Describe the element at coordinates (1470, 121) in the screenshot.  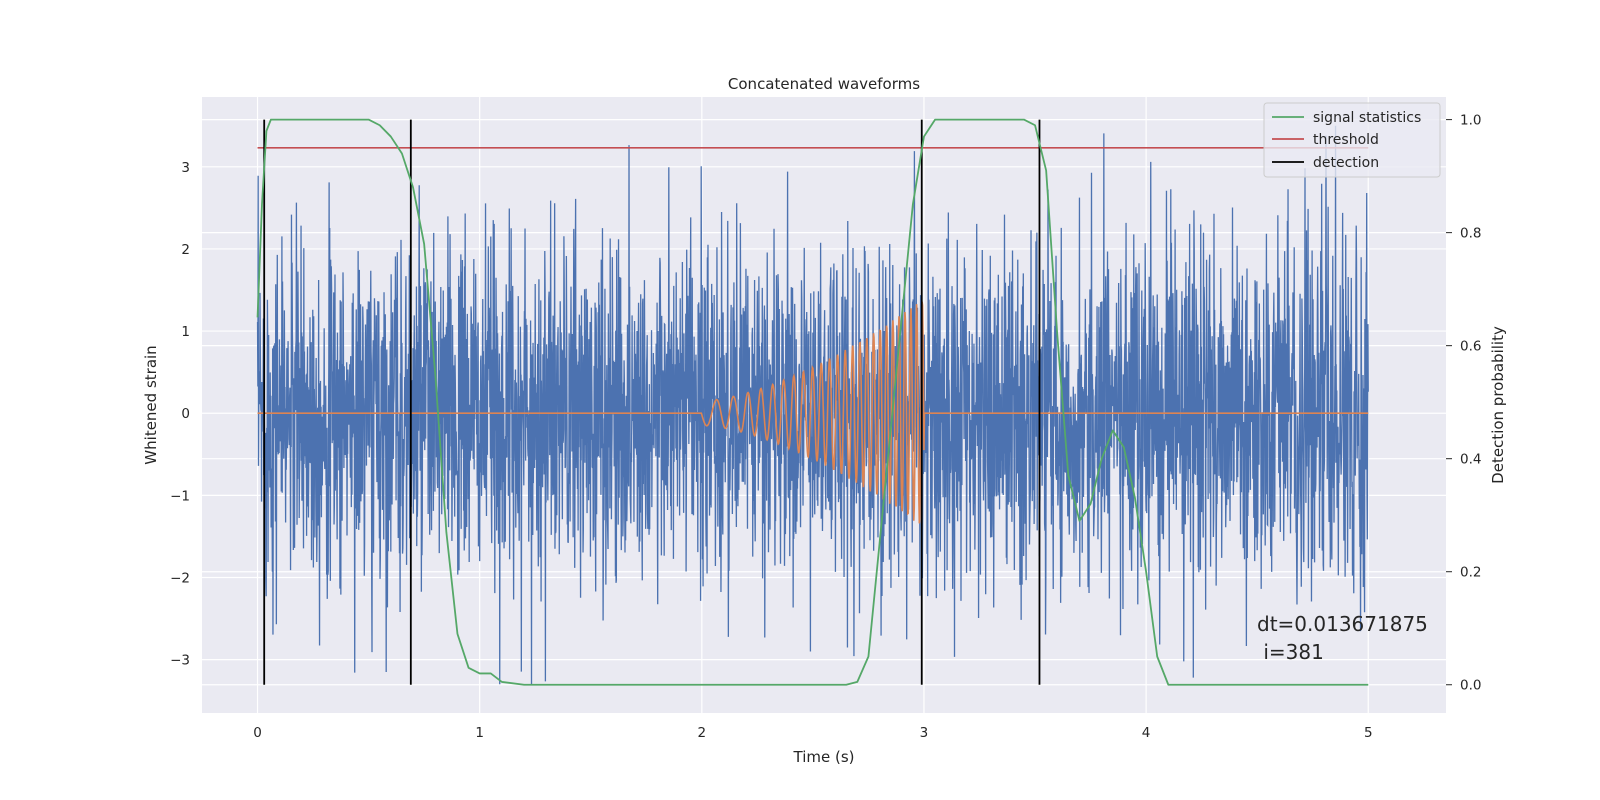
I see `right-y-tick-label: 1.0` at that location.